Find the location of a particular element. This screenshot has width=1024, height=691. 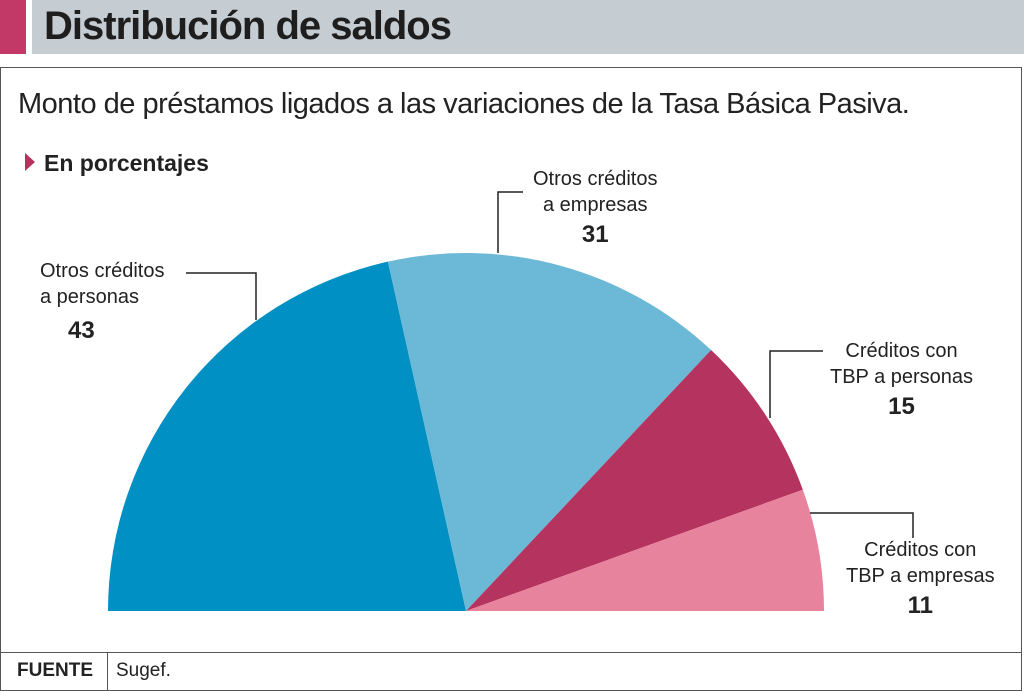

page-title: Distribución de saldos is located at coordinates (248, 26).